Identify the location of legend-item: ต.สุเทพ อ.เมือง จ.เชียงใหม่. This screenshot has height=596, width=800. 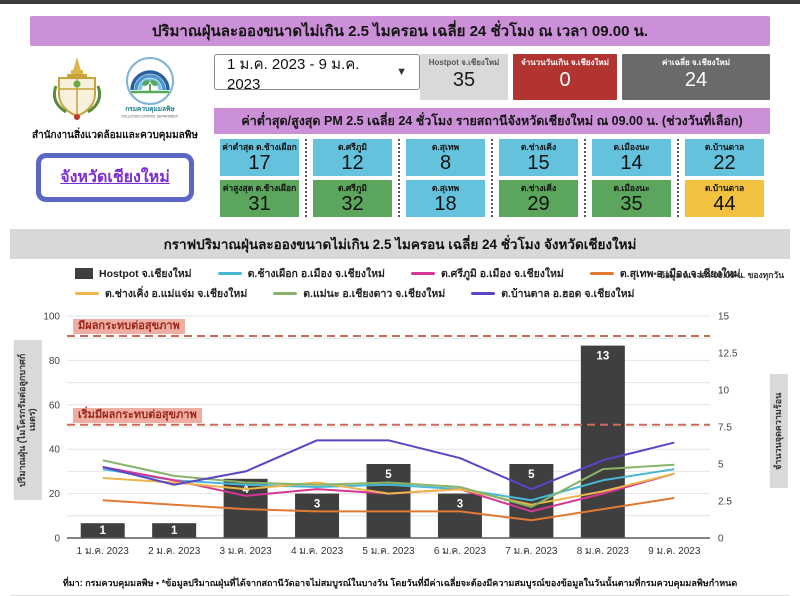
(665, 273).